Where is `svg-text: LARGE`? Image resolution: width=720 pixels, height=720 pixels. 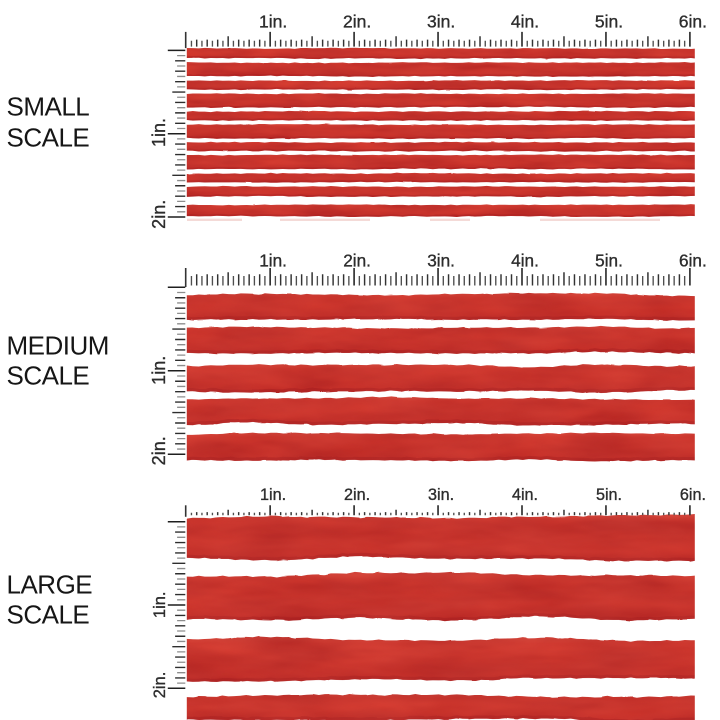
svg-text: LARGE is located at coordinates (50, 584).